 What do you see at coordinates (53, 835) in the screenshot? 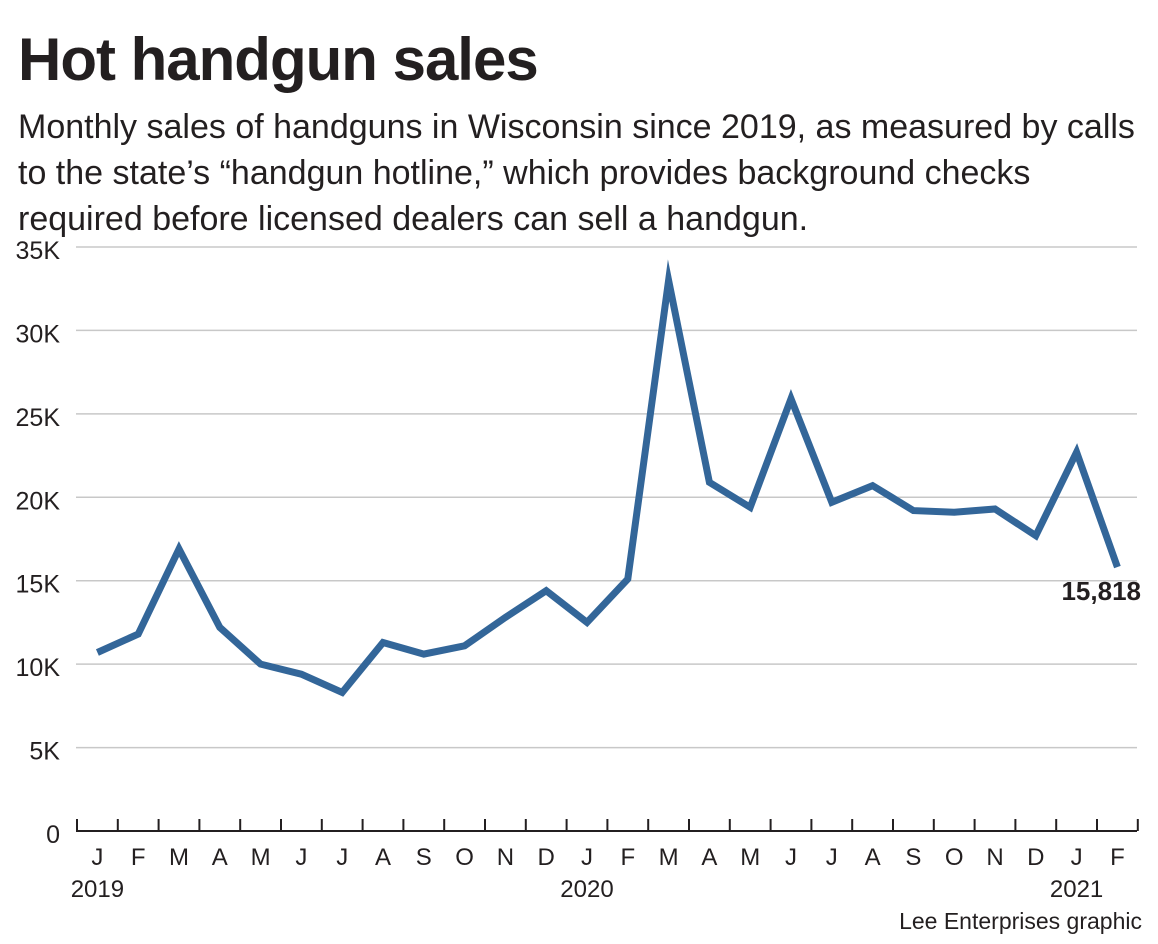
I see `y-tick-label: 0` at bounding box center [53, 835].